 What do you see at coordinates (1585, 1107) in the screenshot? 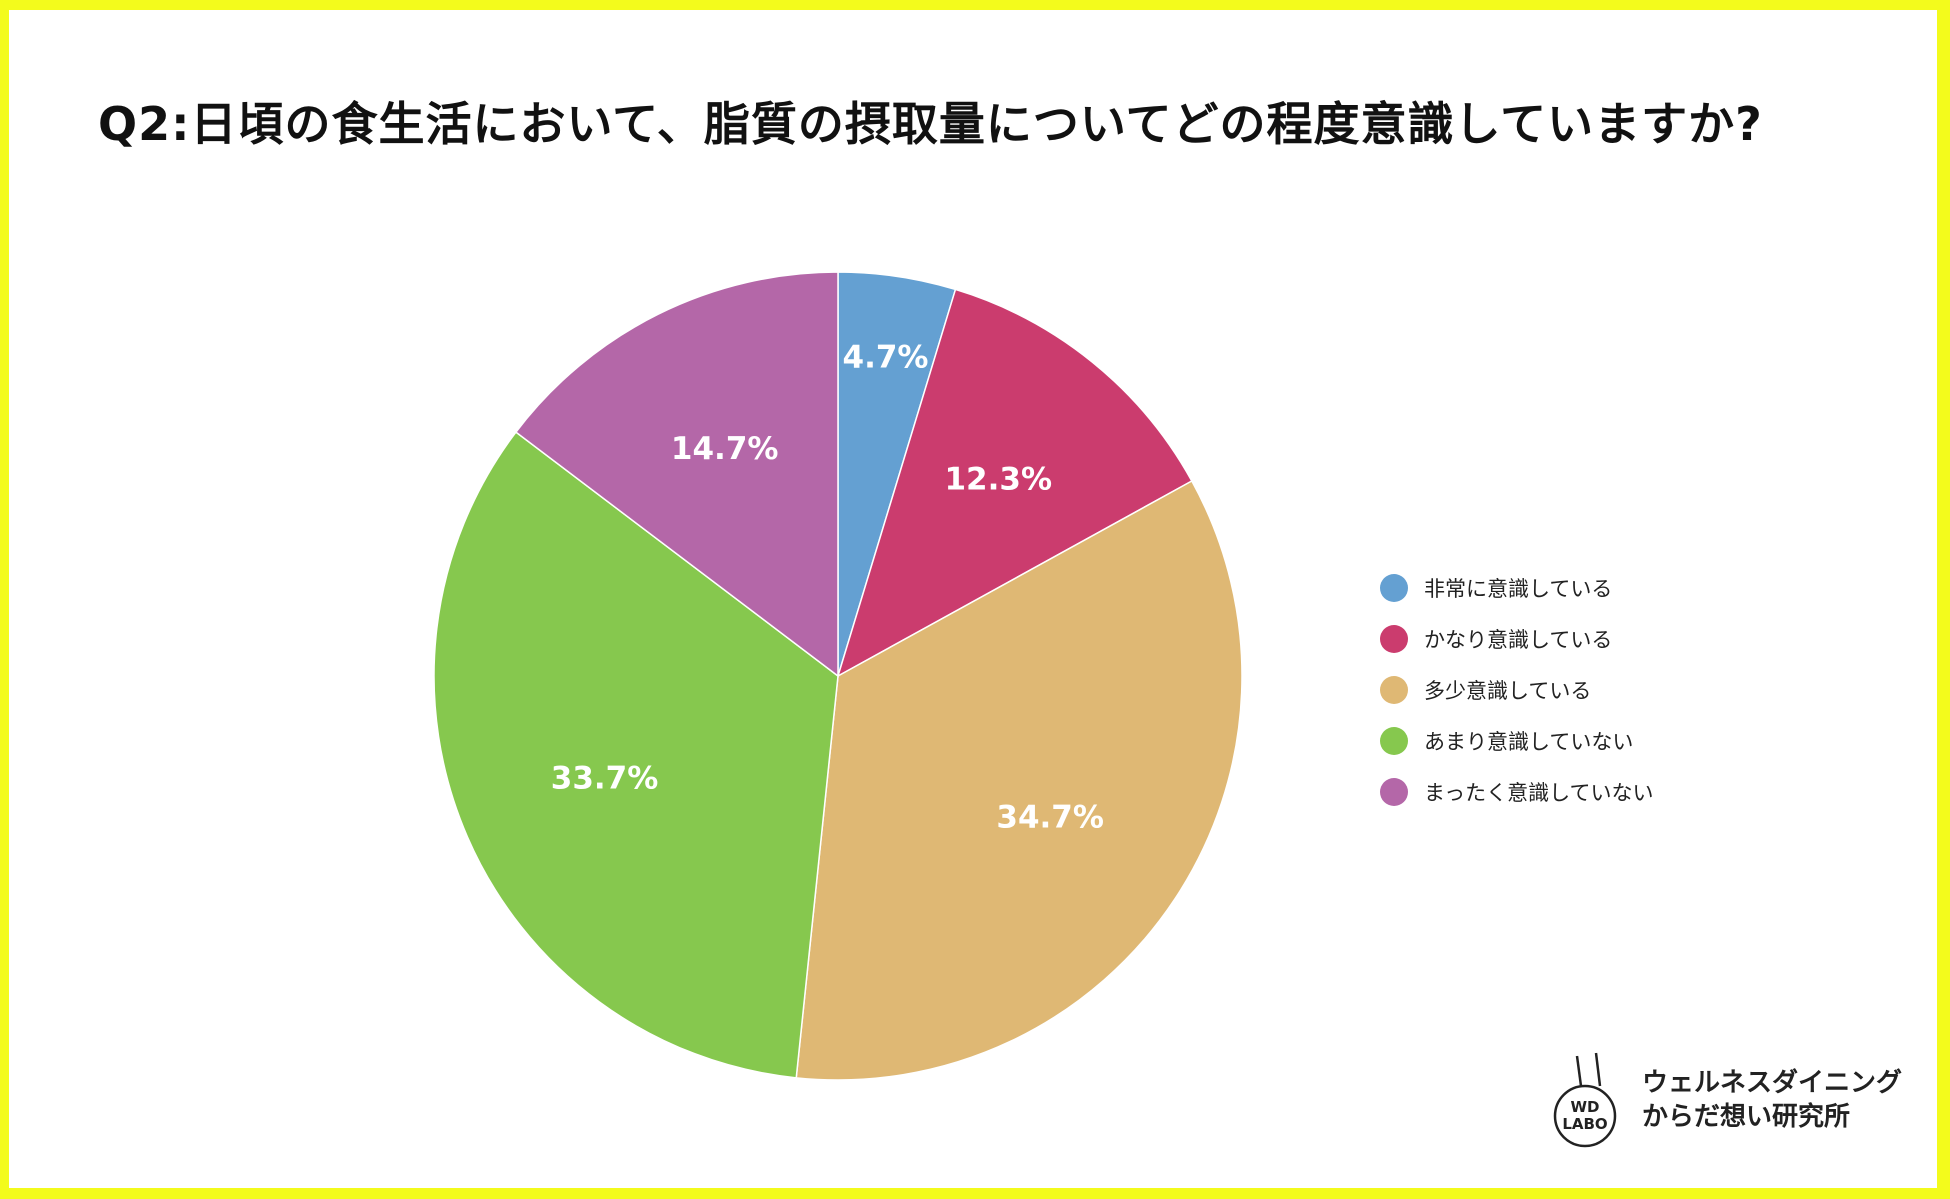
I see `svg-text: WD` at bounding box center [1585, 1107].